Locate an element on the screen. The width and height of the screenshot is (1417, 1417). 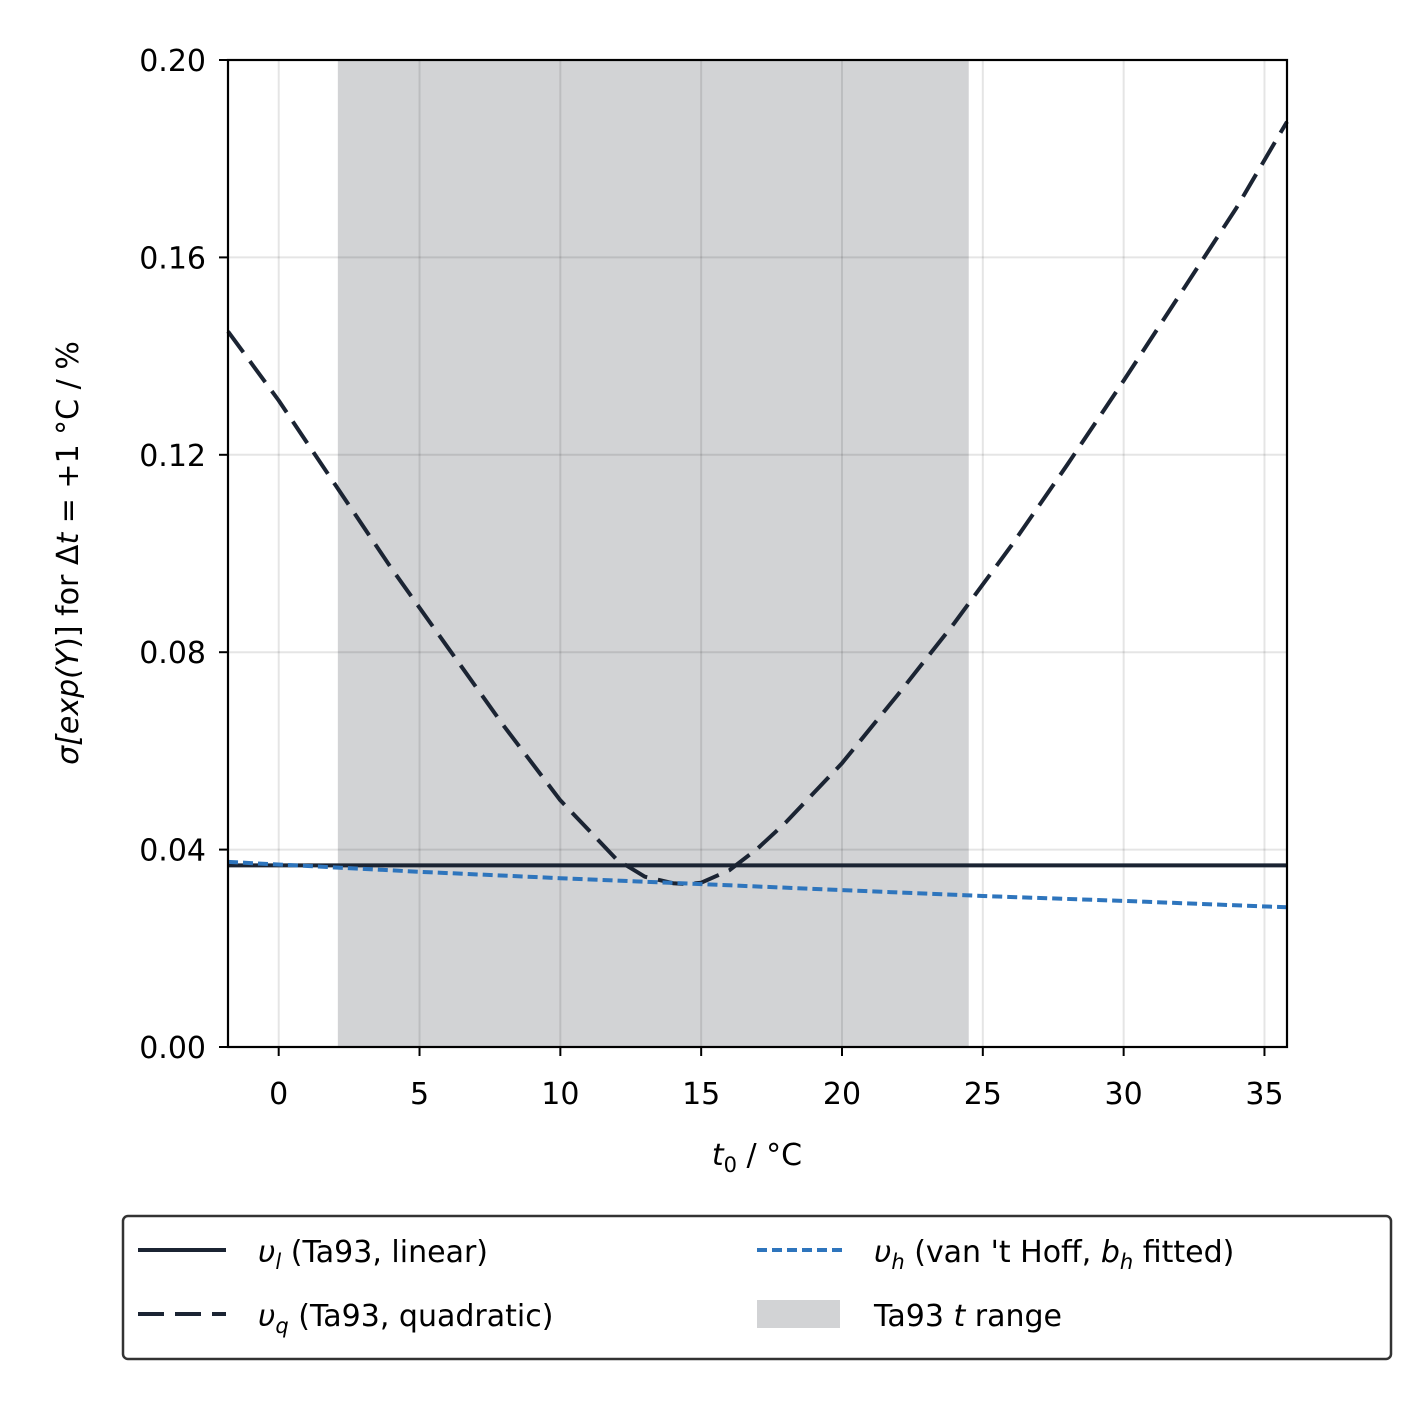
x-tick-label: 30 is located at coordinates (1124, 1094).